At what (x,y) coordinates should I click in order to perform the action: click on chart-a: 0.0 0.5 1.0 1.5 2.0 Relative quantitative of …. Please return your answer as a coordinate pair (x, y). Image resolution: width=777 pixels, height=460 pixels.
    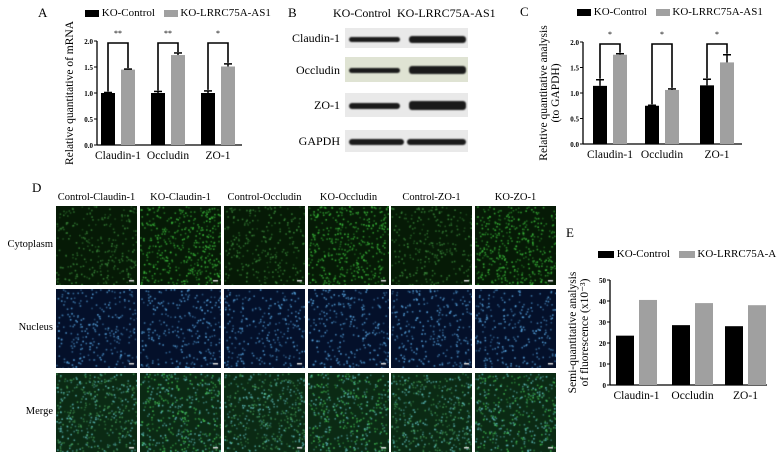
    Looking at the image, I should click on (153, 92).